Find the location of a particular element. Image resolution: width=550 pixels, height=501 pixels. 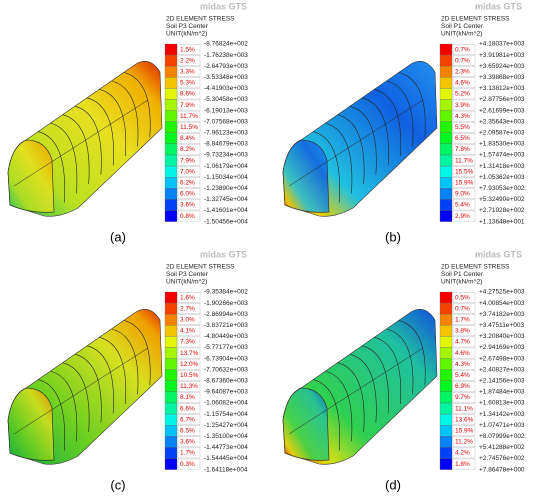

legend-level: -6.19013e+003 is located at coordinates (226, 110).